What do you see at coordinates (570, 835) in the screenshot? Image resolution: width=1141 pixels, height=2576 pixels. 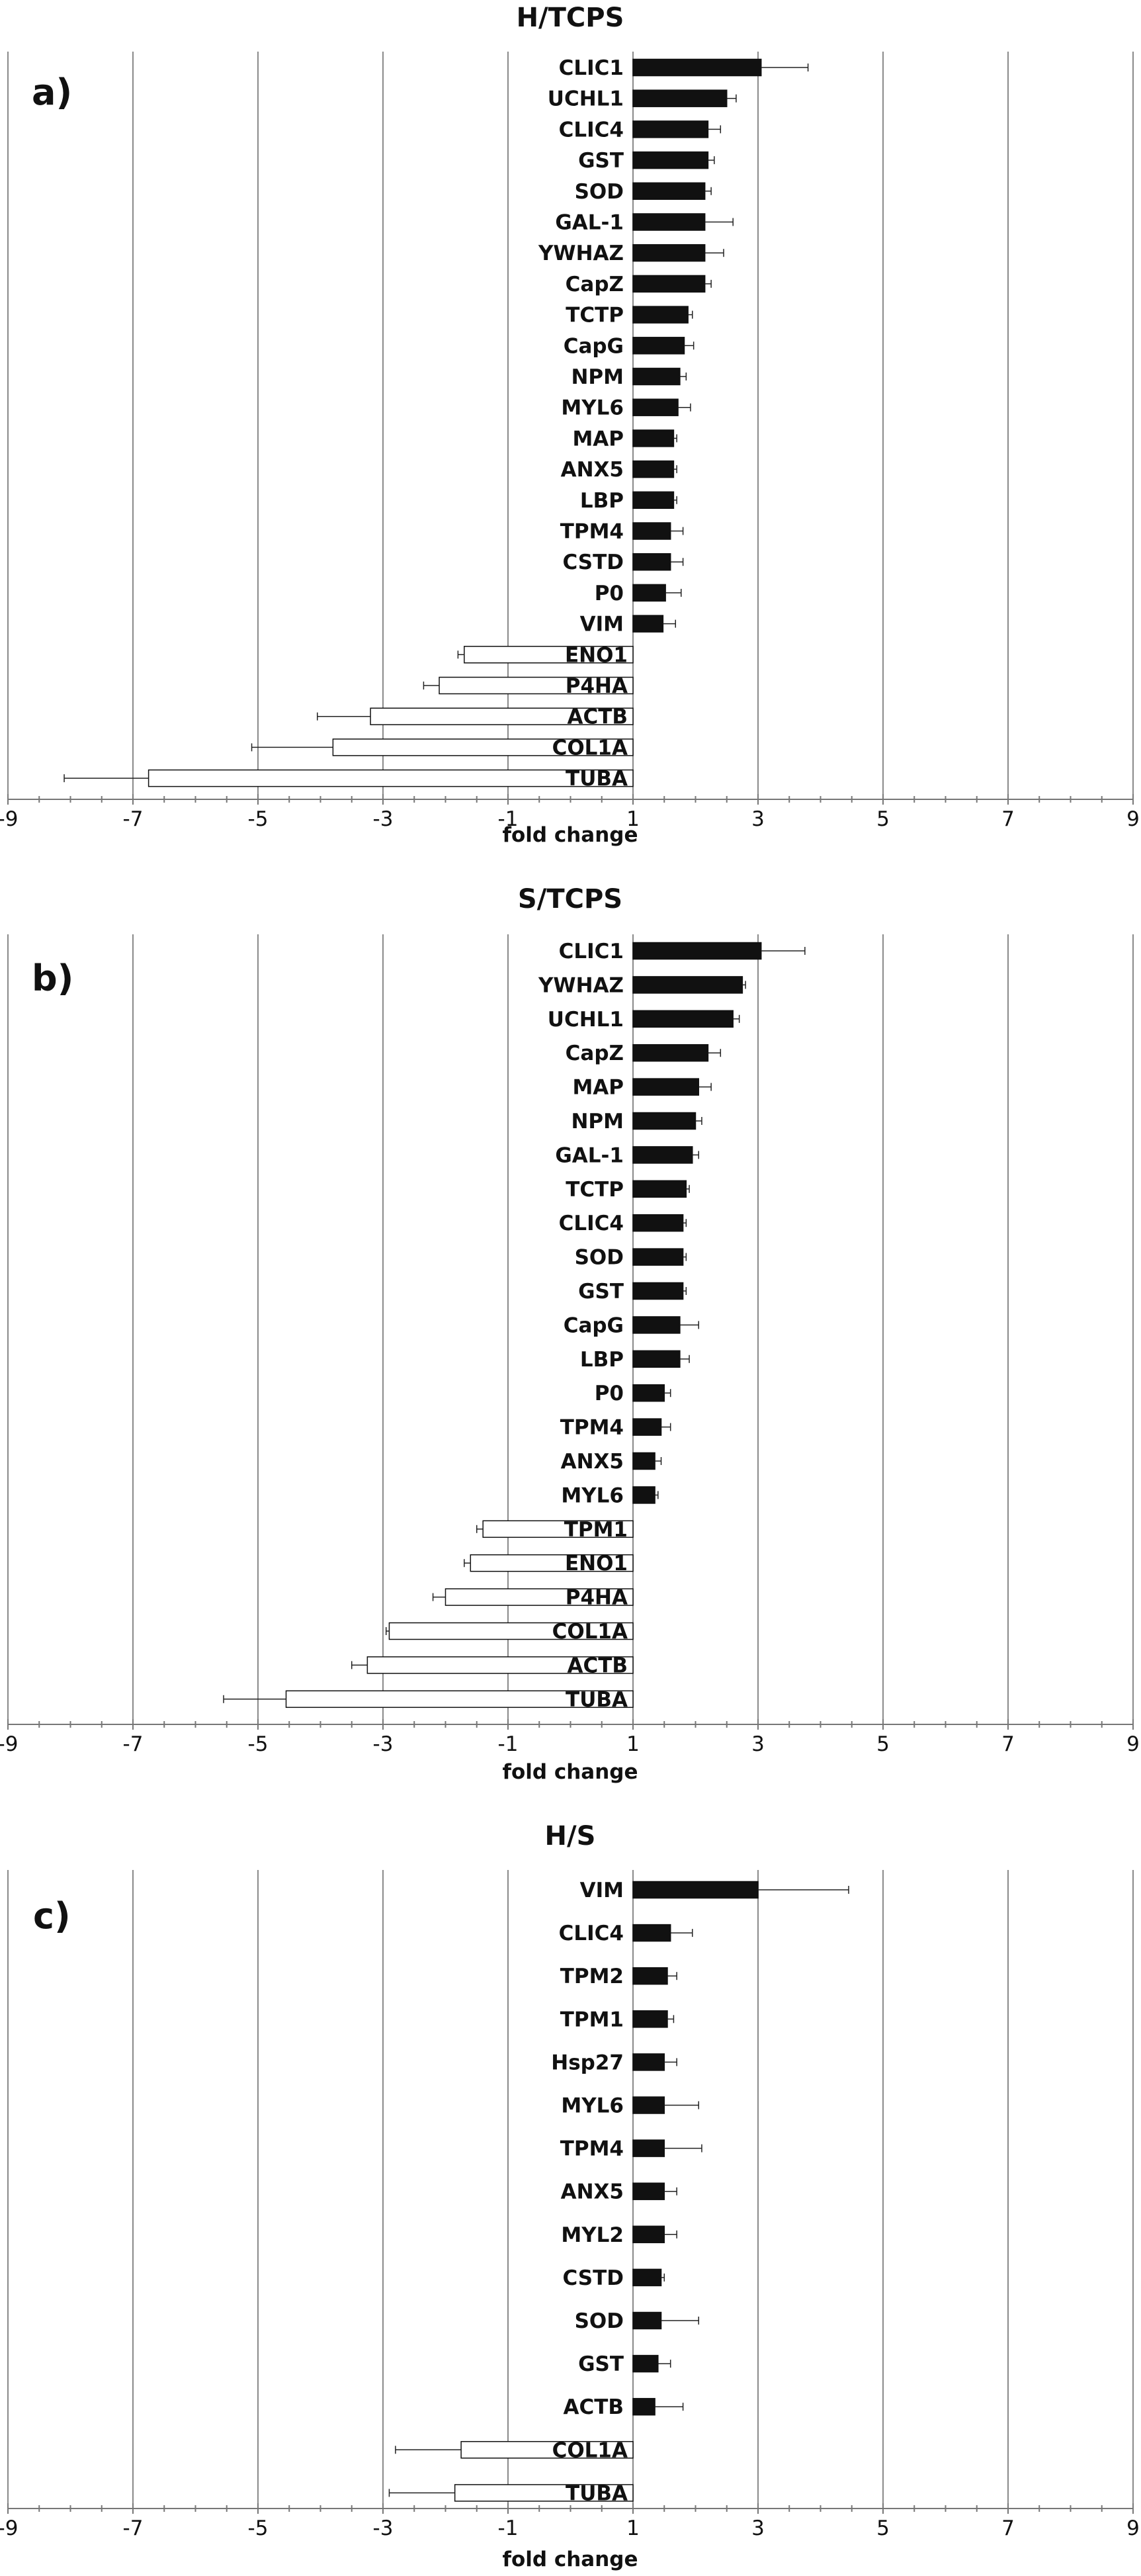 I see `panel-a-x-axis-title: fold change` at bounding box center [570, 835].